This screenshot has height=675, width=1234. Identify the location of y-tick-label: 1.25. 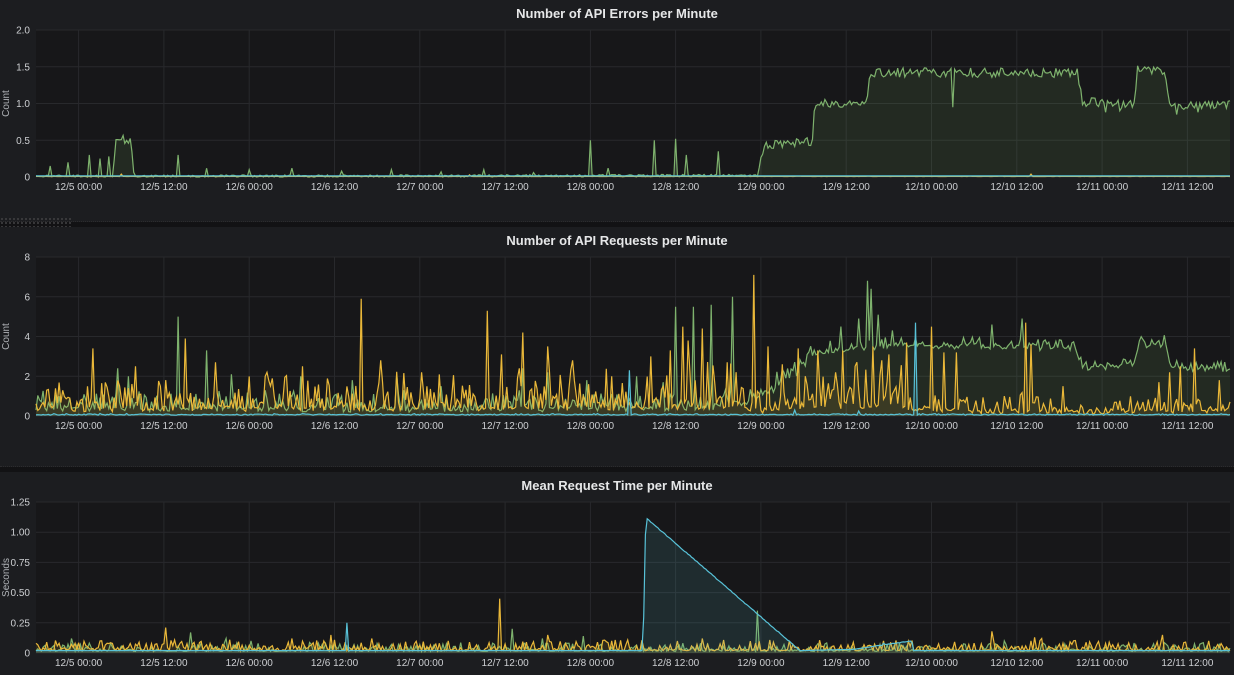
(21, 503).